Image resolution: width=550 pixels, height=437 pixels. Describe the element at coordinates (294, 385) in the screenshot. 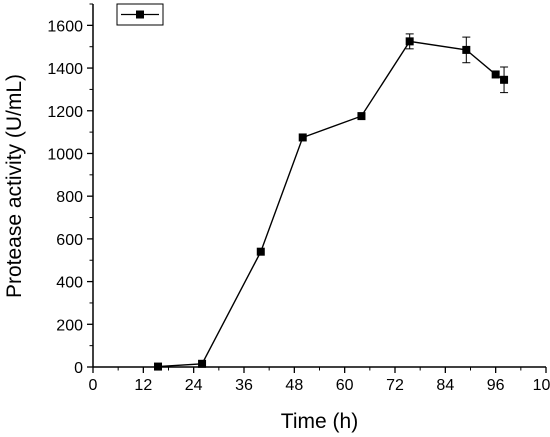

I see `x-tick-label: 48` at that location.